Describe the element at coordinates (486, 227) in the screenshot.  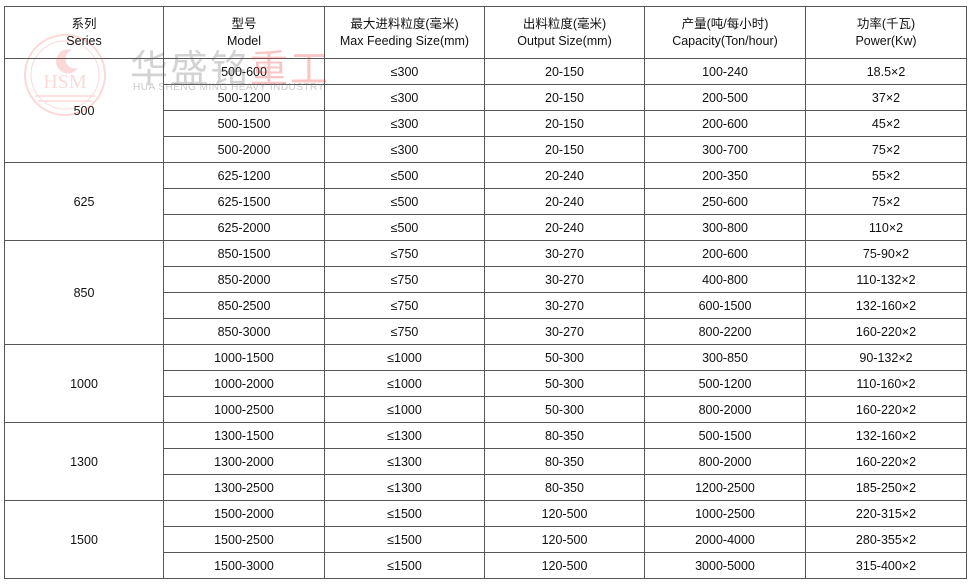
I see `table-row: 625-2000 ≤500 20-240 300-800 110×2` at that location.